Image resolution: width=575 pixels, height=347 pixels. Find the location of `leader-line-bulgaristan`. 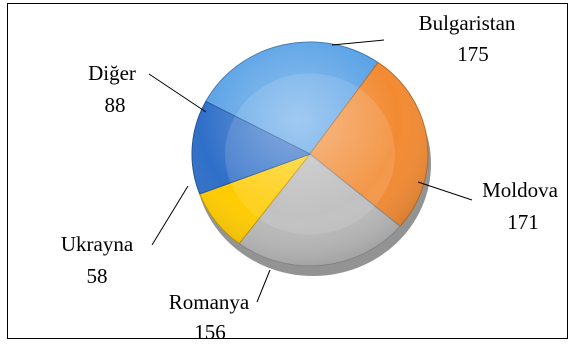

leader-line-bulgaristan is located at coordinates (358, 42).